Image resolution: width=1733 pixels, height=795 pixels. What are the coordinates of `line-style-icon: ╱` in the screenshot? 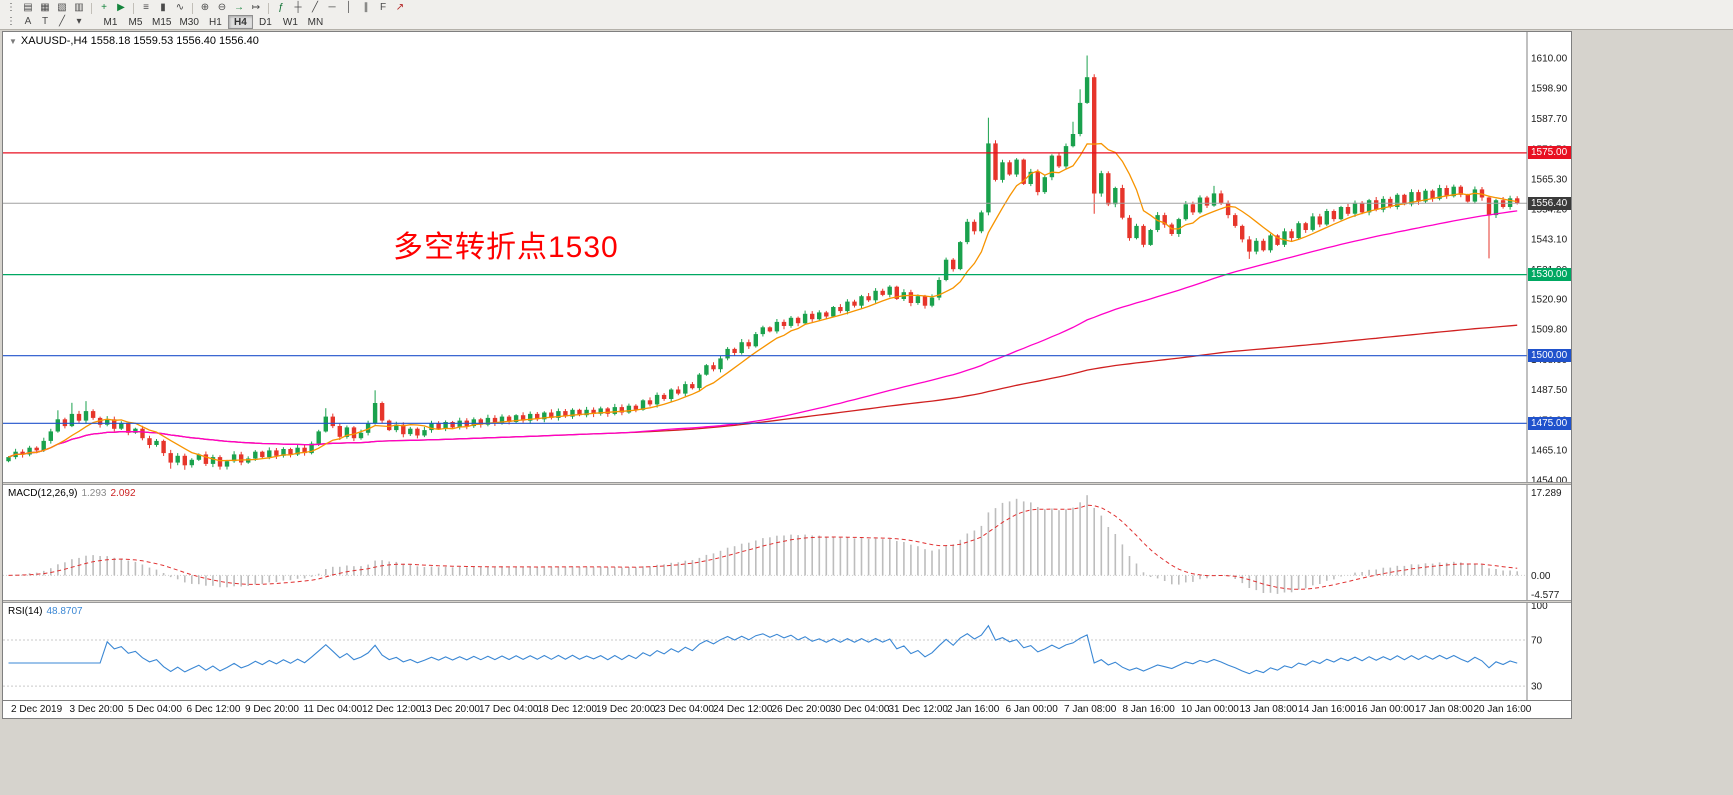 It's located at (62, 21).